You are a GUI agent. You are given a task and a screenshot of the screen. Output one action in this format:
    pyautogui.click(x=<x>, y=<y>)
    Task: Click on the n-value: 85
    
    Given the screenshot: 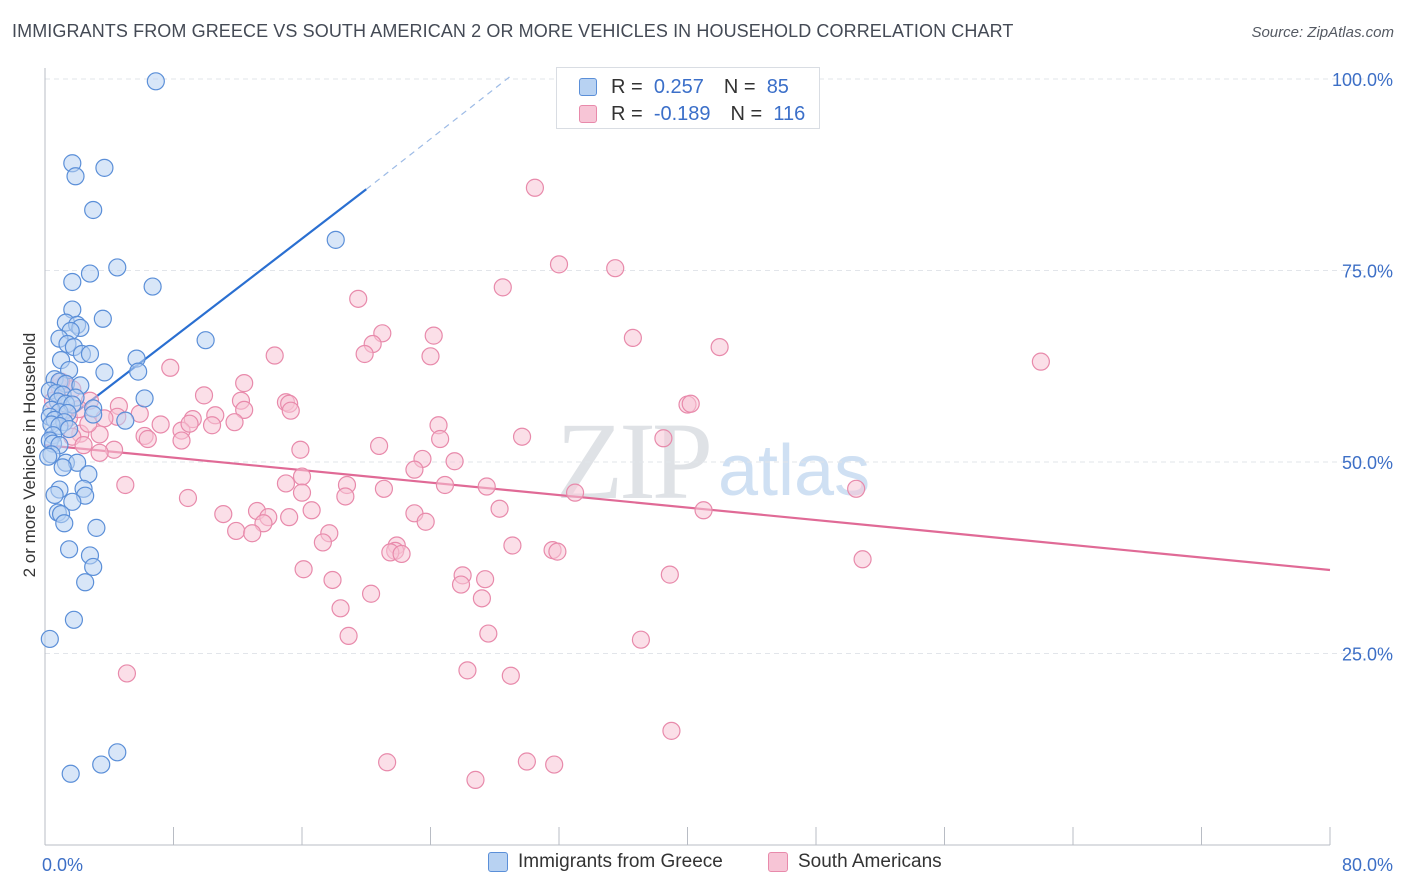 What is the action you would take?
    pyautogui.click(x=777, y=86)
    